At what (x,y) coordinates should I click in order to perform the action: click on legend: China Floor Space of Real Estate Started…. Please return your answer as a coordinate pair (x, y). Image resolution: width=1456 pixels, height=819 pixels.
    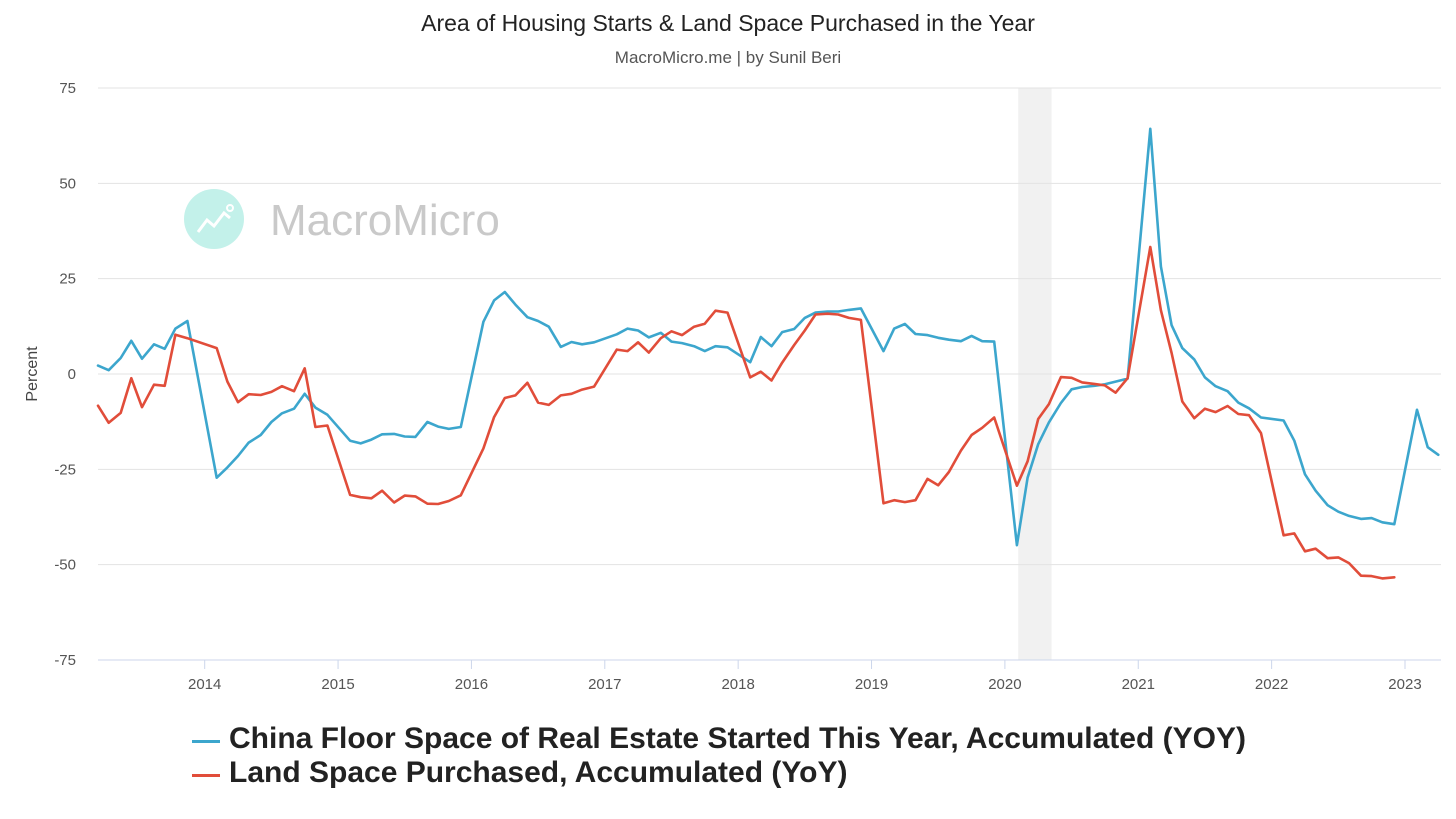
    Looking at the image, I should click on (719, 756).